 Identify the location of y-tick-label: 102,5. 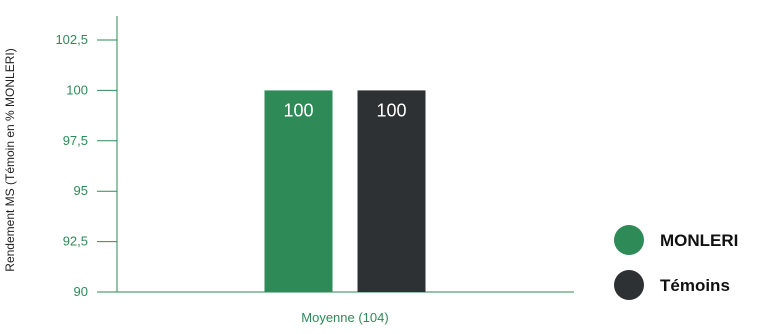
(71, 39).